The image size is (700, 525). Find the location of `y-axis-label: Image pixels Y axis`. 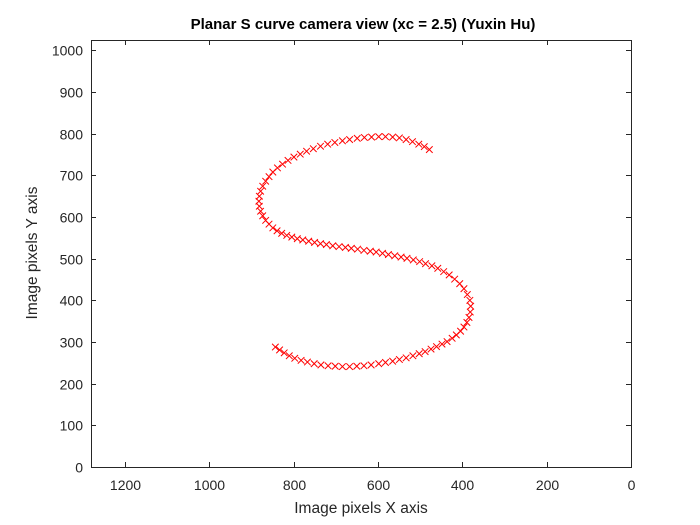

y-axis-label: Image pixels Y axis is located at coordinates (32, 252).